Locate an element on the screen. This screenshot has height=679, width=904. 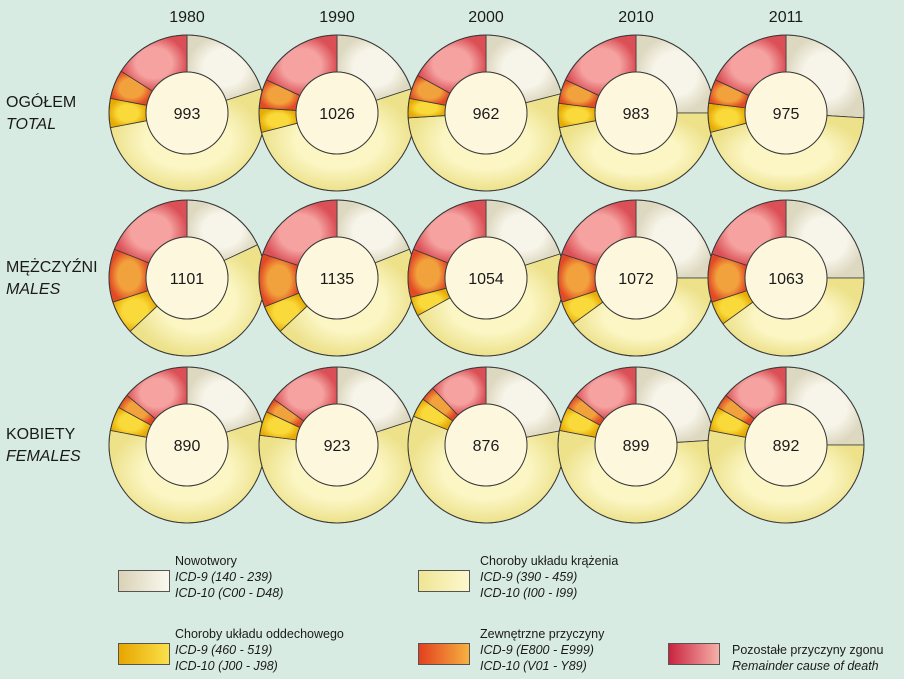
year-label-1990: 1990 is located at coordinates (337, 17).